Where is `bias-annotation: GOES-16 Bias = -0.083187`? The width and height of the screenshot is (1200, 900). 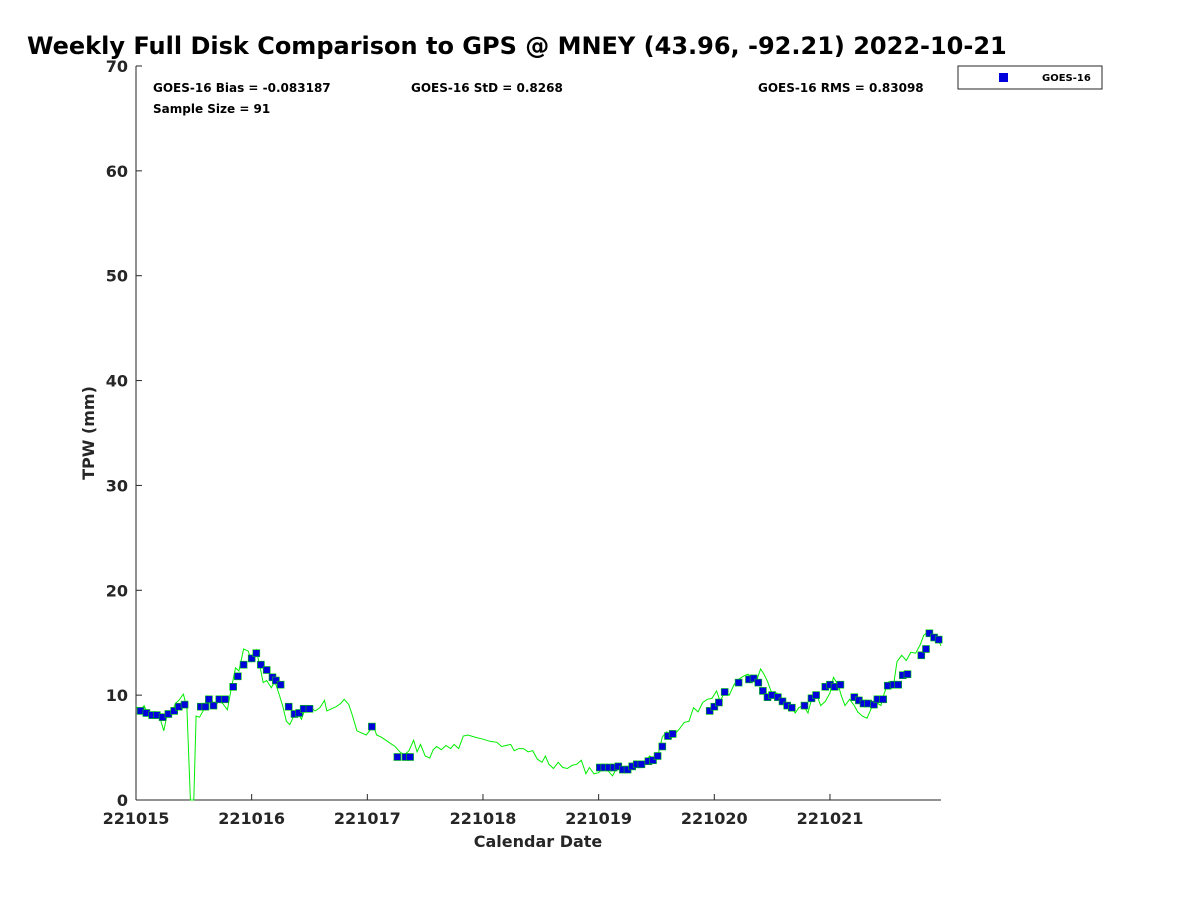 bias-annotation: GOES-16 Bias = -0.083187 is located at coordinates (242, 88).